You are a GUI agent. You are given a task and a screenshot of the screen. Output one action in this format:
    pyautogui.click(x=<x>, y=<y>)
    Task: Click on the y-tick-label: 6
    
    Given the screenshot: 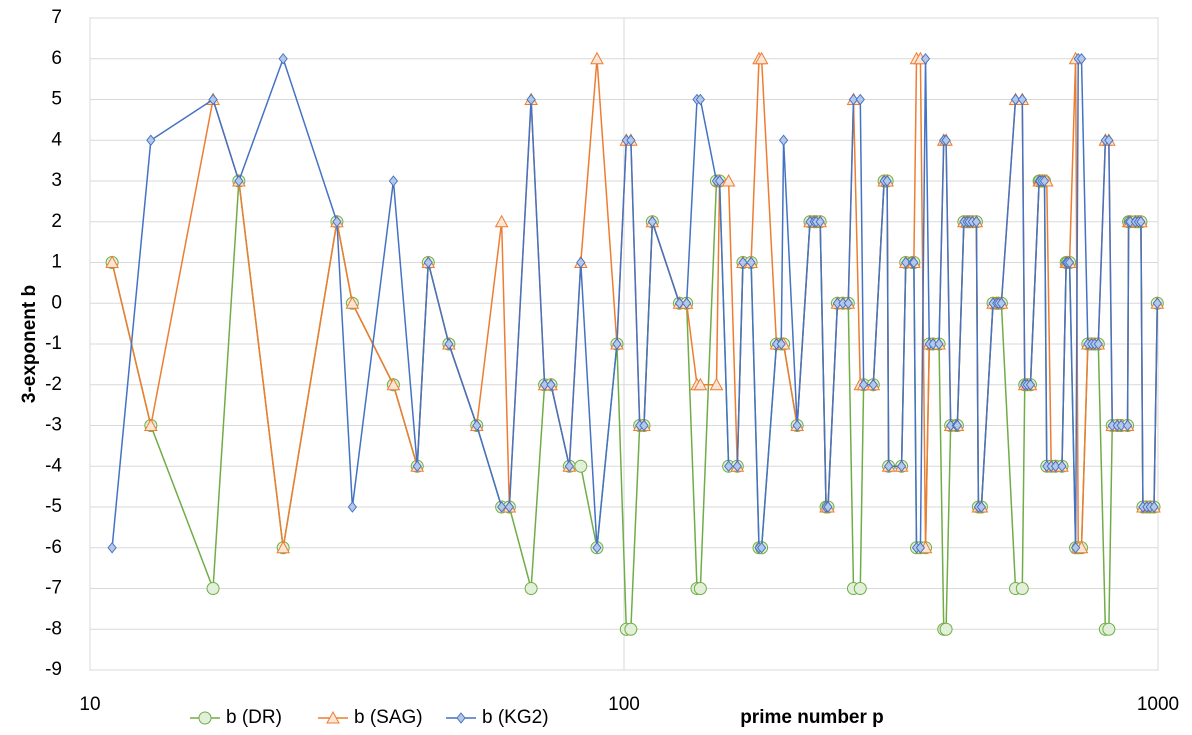 What is the action you would take?
    pyautogui.click(x=56, y=58)
    